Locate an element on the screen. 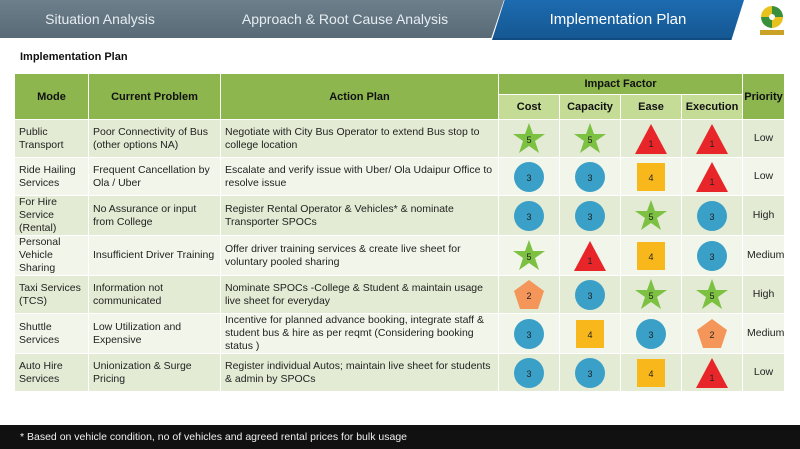 This screenshot has width=800, height=449. column-header-impact: Impact Factor is located at coordinates (620, 84).